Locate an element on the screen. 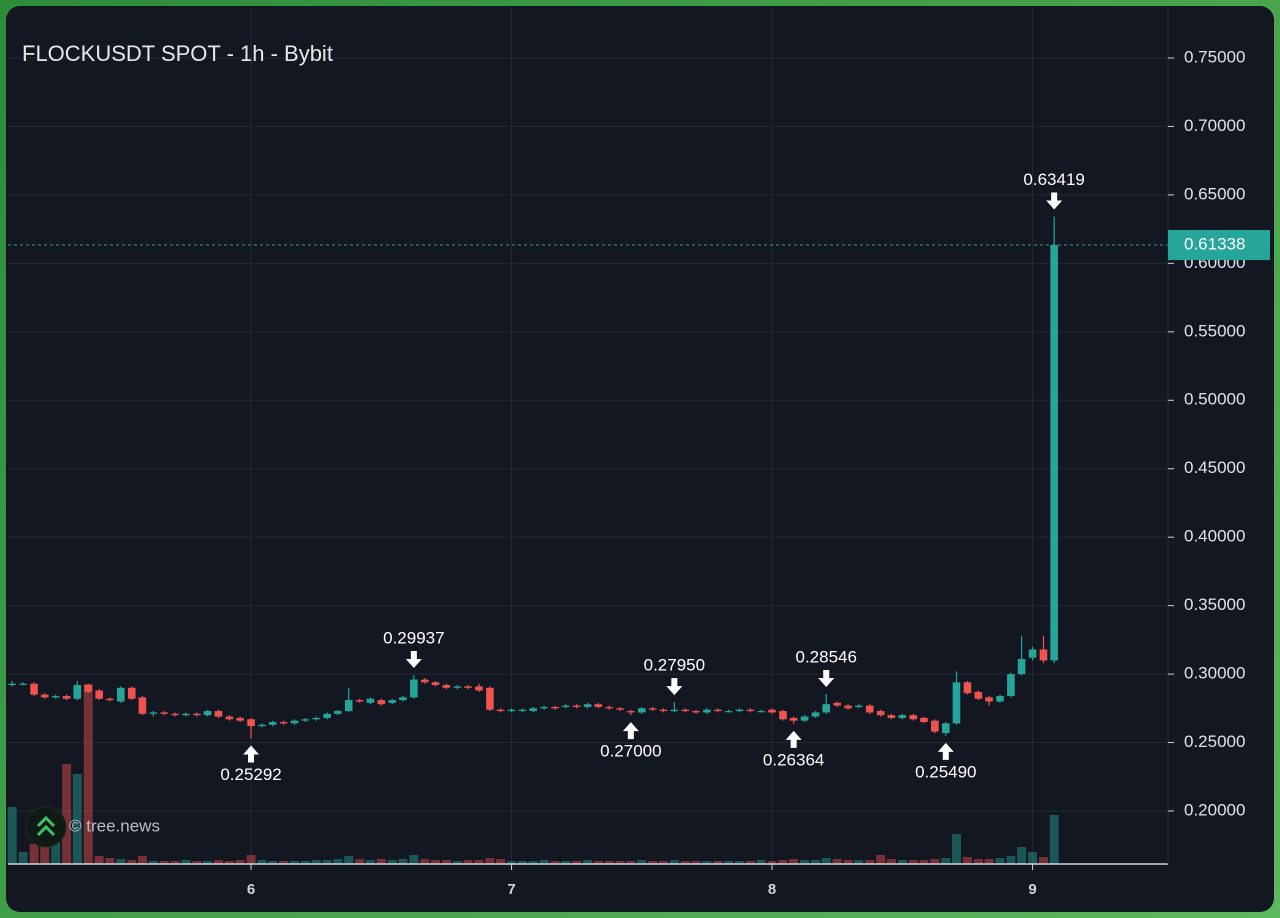 This screenshot has width=1280, height=918. last-price-box is located at coordinates (1219, 245).